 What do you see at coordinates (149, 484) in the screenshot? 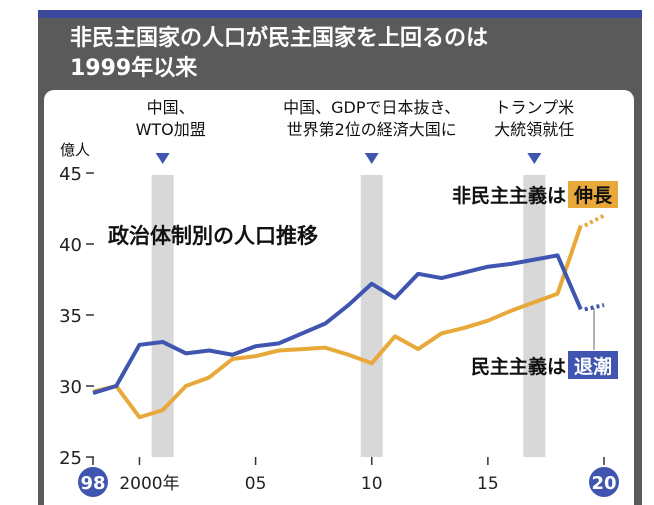
I see `x-tick-label: 2000年` at bounding box center [149, 484].